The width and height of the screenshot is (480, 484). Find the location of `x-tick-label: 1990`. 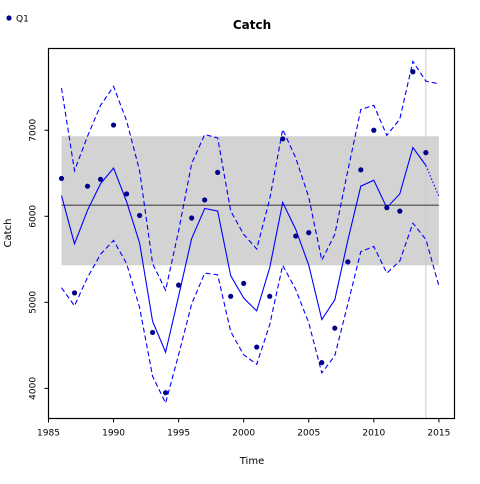

x-tick-label: 1990 is located at coordinates (113, 434).